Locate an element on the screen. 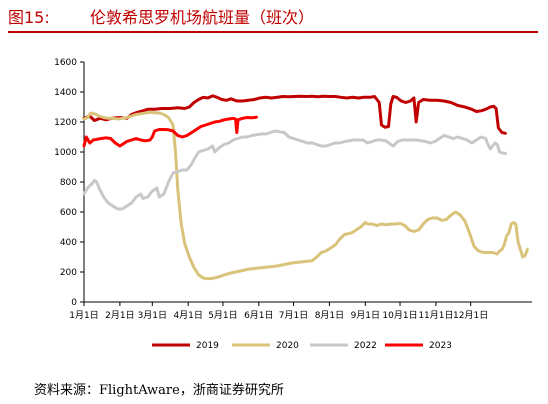  y-tick-label: 0 is located at coordinates (74, 303).